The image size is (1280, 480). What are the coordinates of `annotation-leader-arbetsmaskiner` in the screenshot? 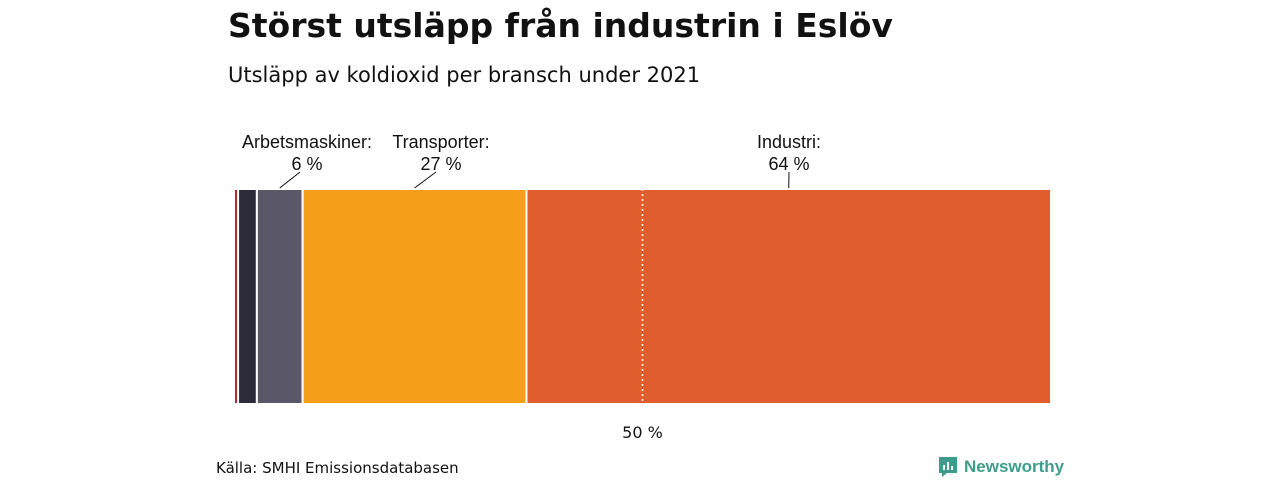 It's located at (290, 180).